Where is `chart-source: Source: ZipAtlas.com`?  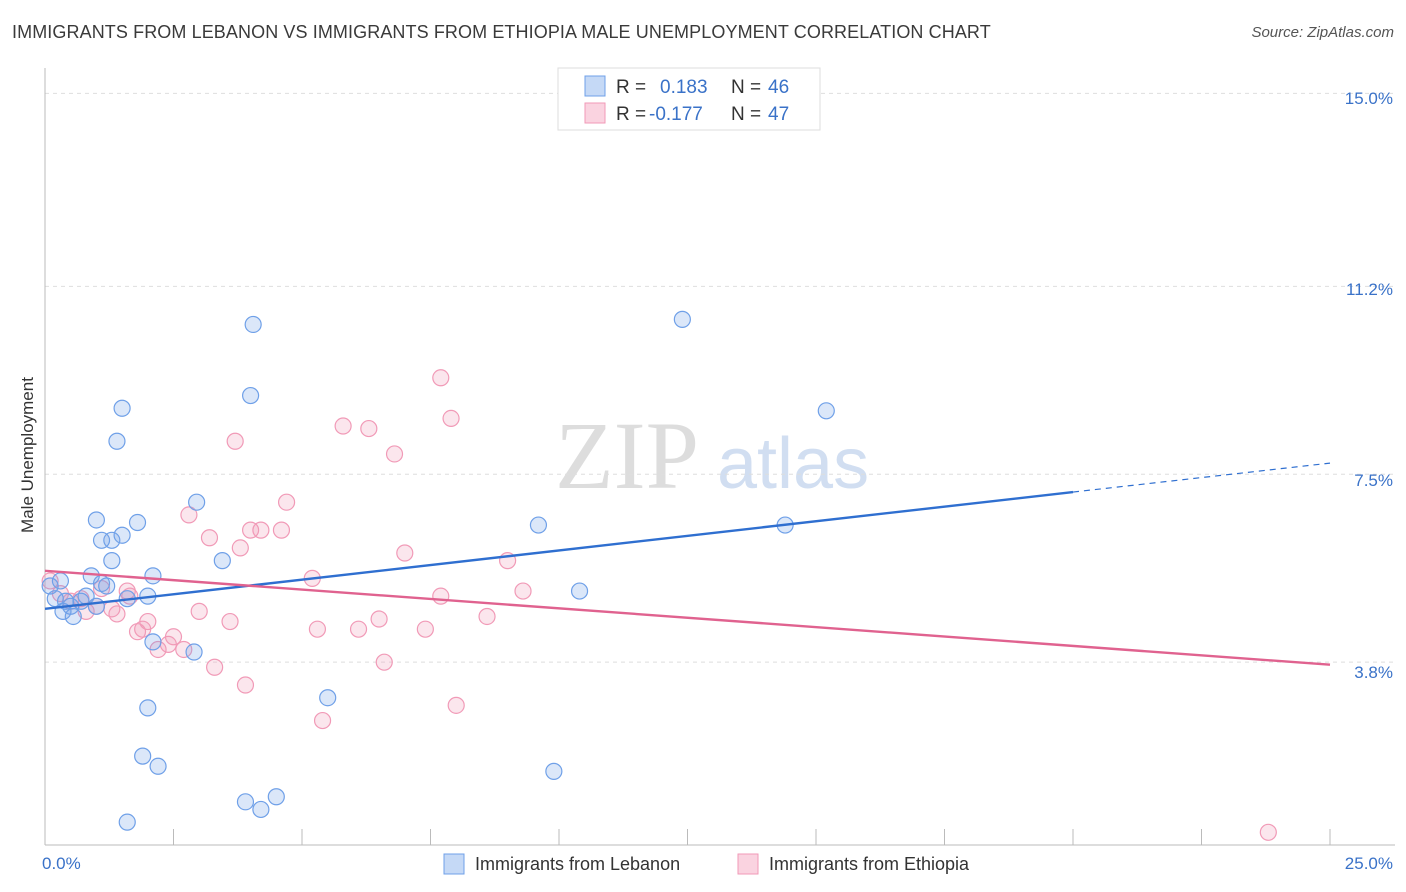 chart-source: Source: ZipAtlas.com is located at coordinates (1322, 32).